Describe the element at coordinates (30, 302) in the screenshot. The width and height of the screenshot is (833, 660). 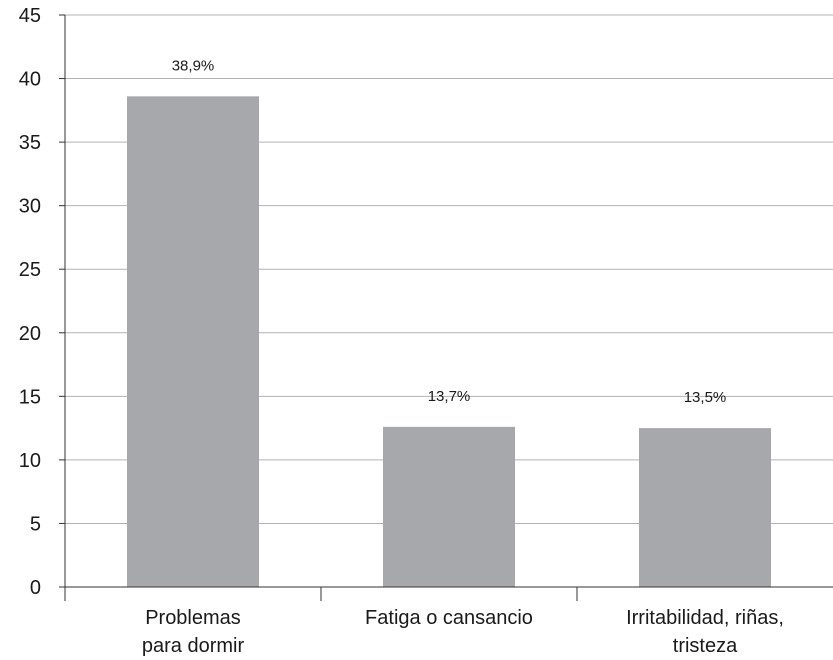
I see `y-tick-labels: 0 5 10 15 20 25 30 35 40 45` at that location.